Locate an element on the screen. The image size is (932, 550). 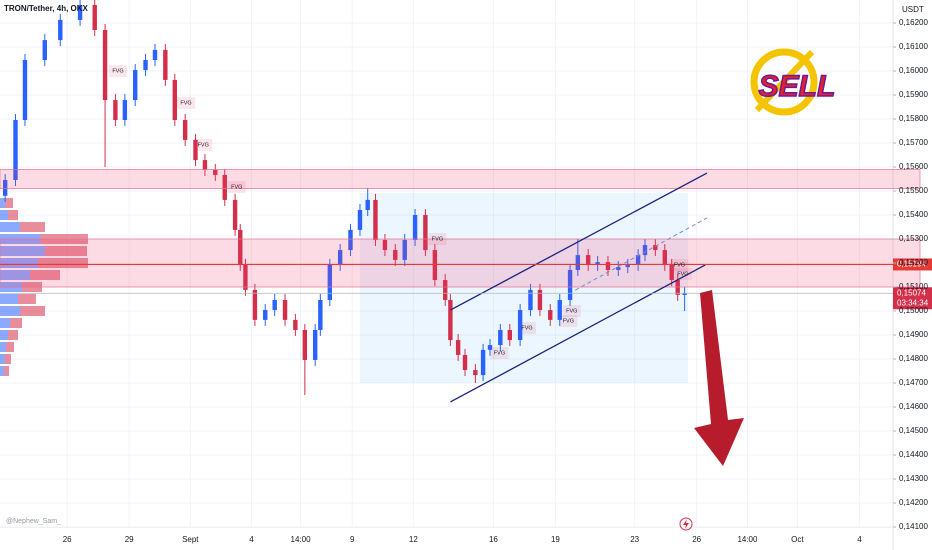
y-tick-label: 0,14400 is located at coordinates (913, 454).